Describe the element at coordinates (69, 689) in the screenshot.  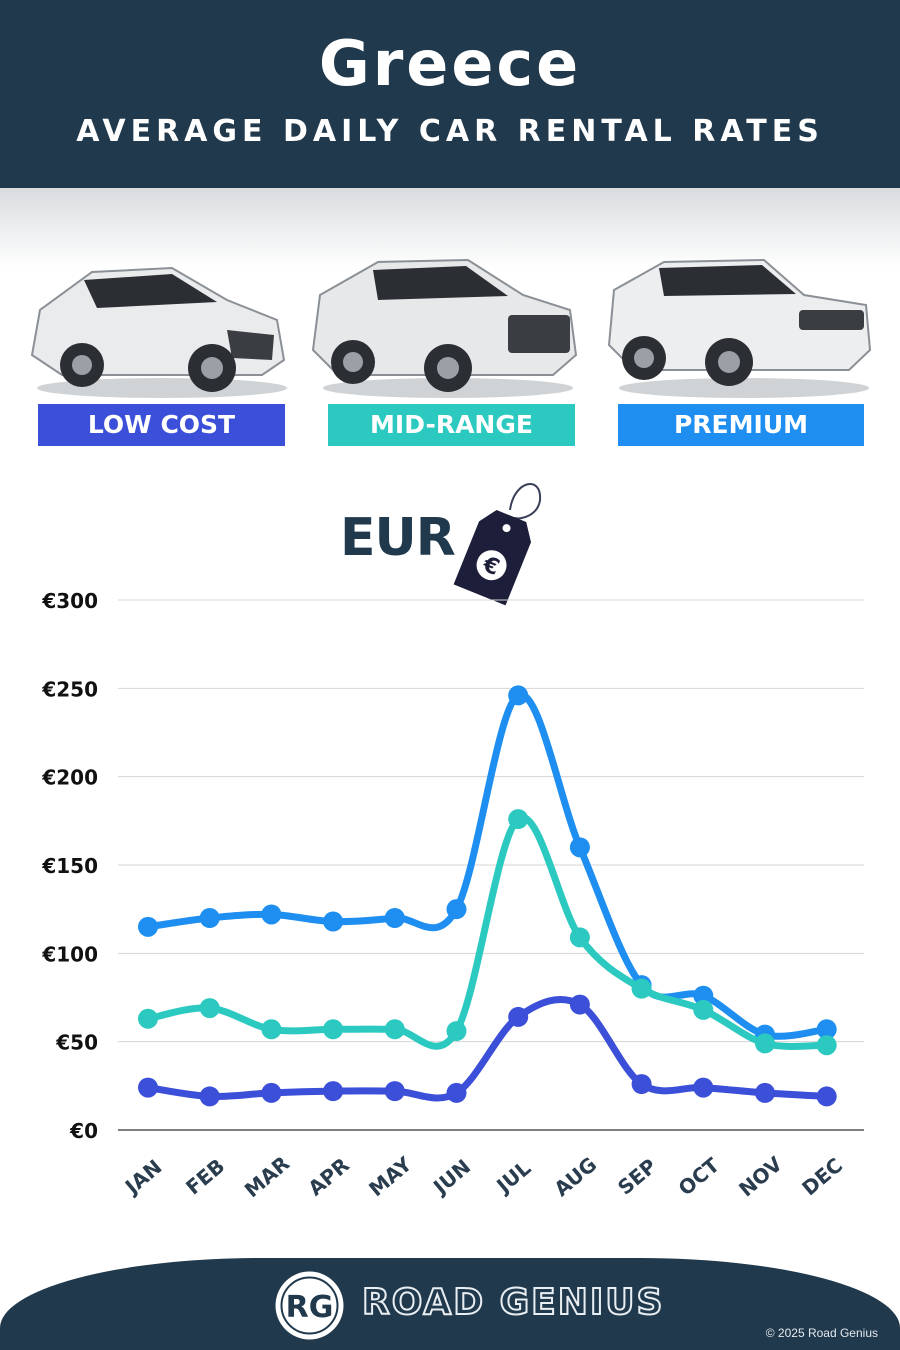
I see `y-tick-label: €250` at that location.